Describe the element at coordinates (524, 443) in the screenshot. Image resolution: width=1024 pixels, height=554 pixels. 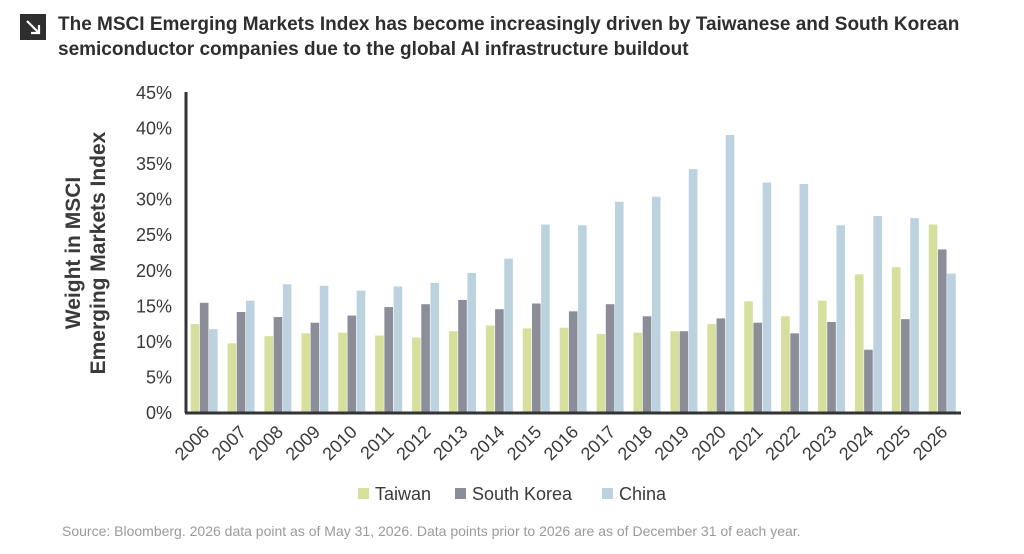
I see `x-tick-label: 2015` at that location.